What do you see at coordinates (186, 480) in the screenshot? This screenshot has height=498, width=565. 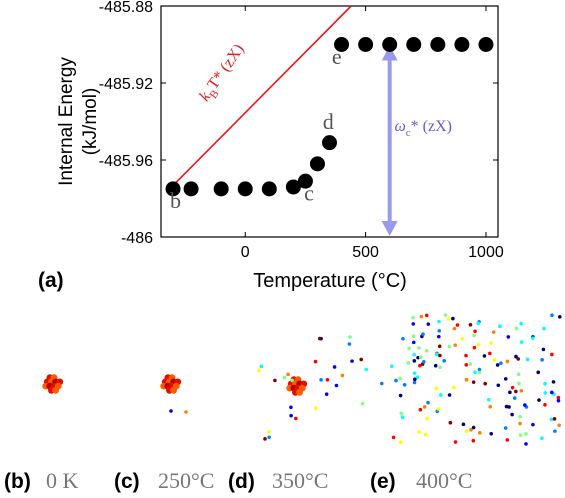 I see `snapshot-caption-c: 250°C` at bounding box center [186, 480].